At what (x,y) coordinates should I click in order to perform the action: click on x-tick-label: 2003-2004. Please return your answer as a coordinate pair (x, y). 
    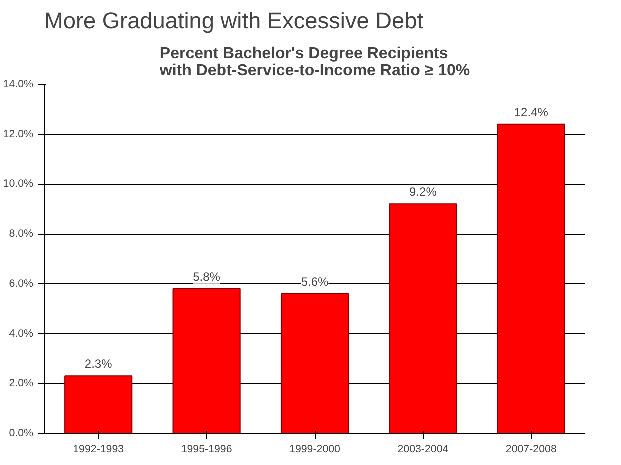
    Looking at the image, I should click on (423, 450).